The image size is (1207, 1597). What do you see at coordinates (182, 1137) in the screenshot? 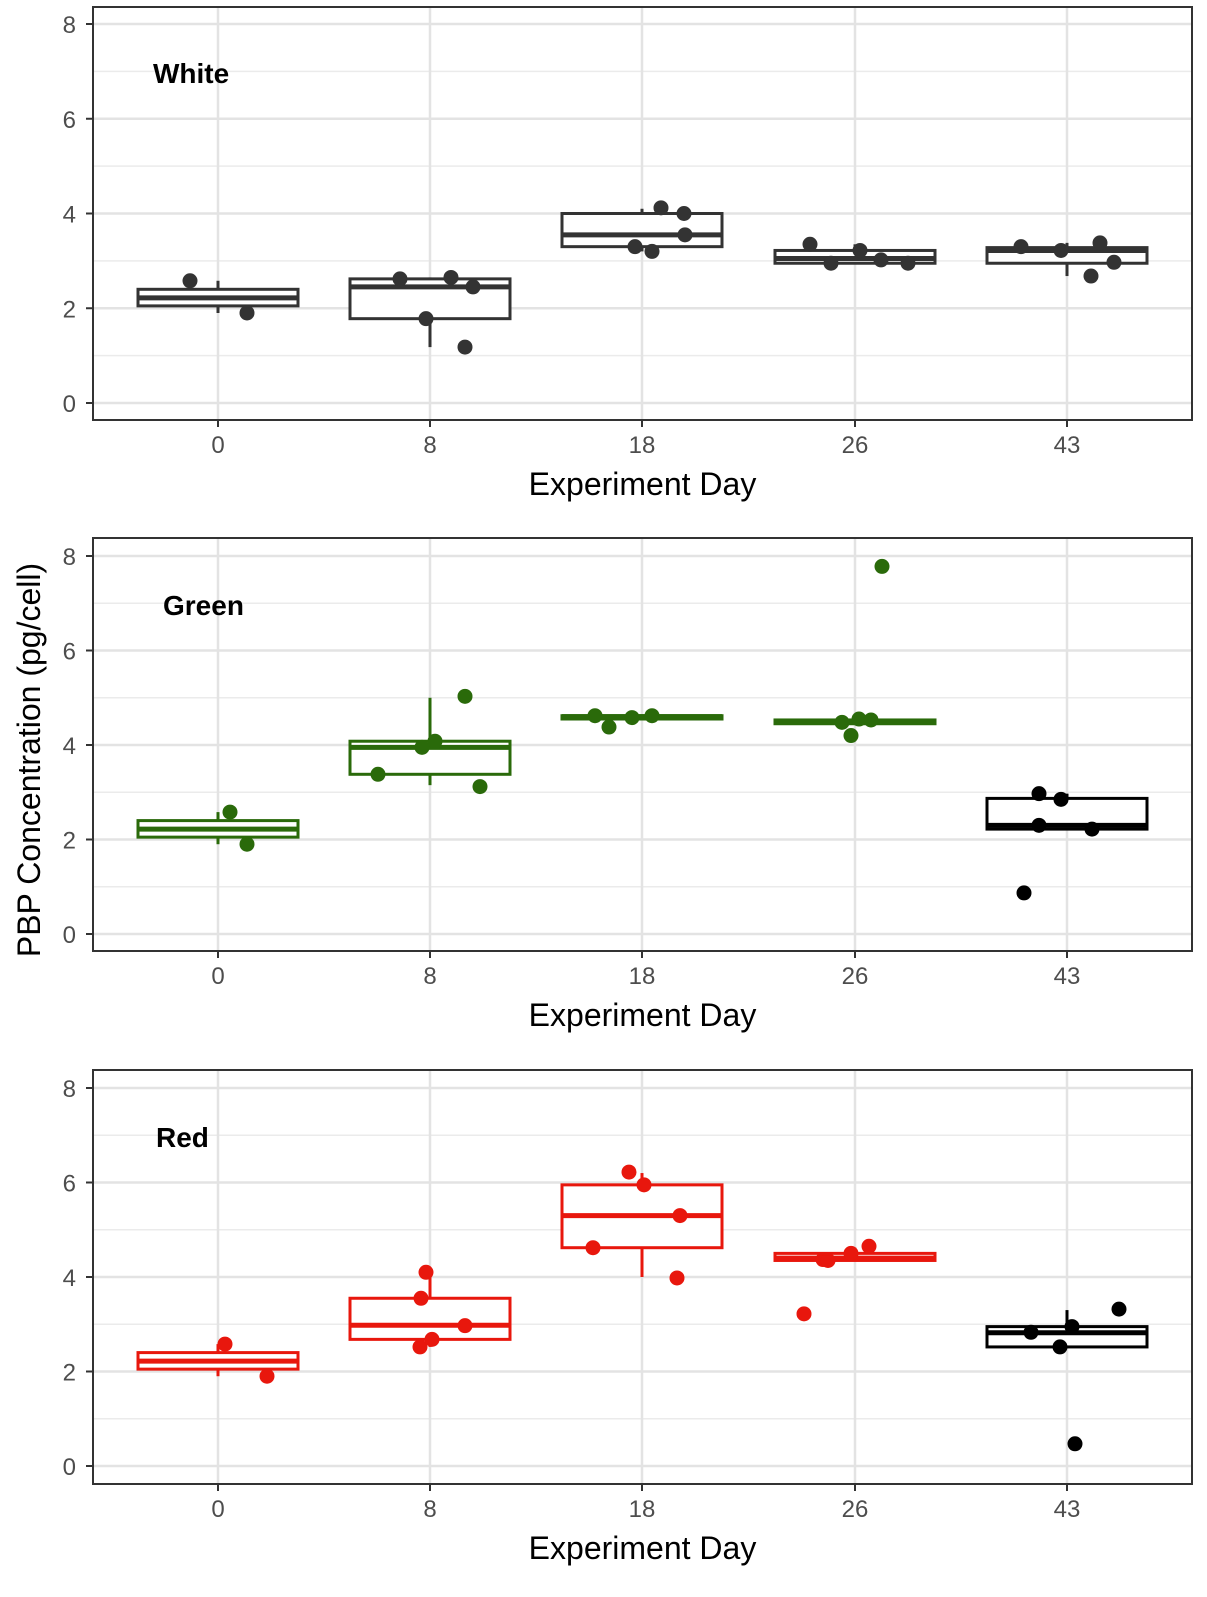
I see `panel-label: Red` at bounding box center [182, 1137].